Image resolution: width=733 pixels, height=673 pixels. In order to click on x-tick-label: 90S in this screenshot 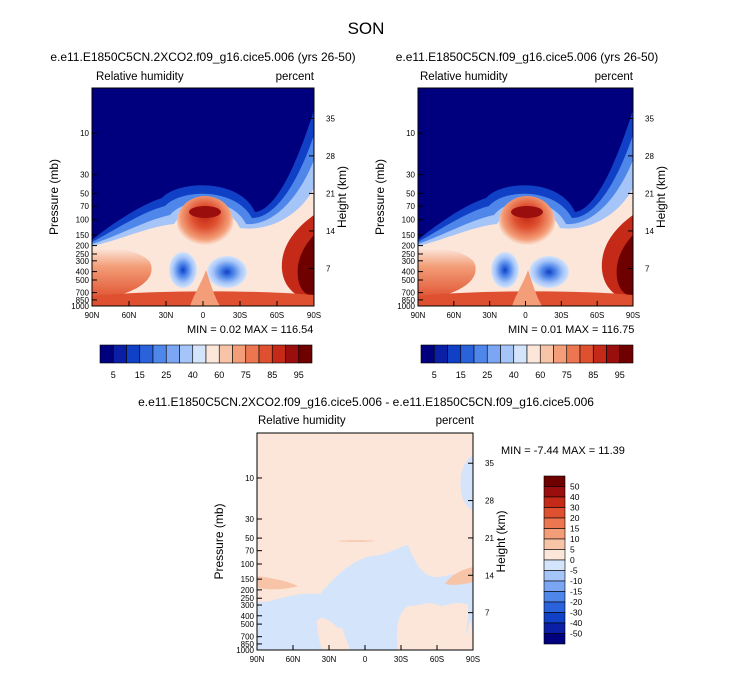, I will do `click(633, 315)`.